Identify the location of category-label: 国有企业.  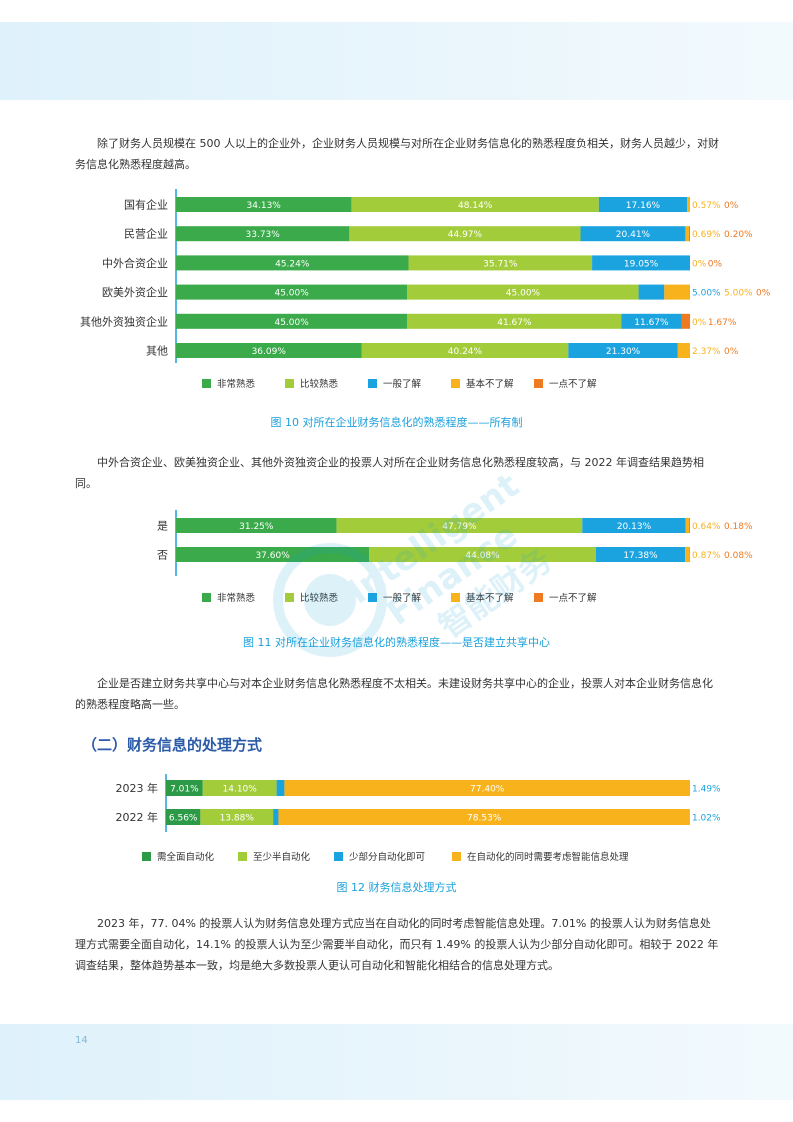
(146, 205).